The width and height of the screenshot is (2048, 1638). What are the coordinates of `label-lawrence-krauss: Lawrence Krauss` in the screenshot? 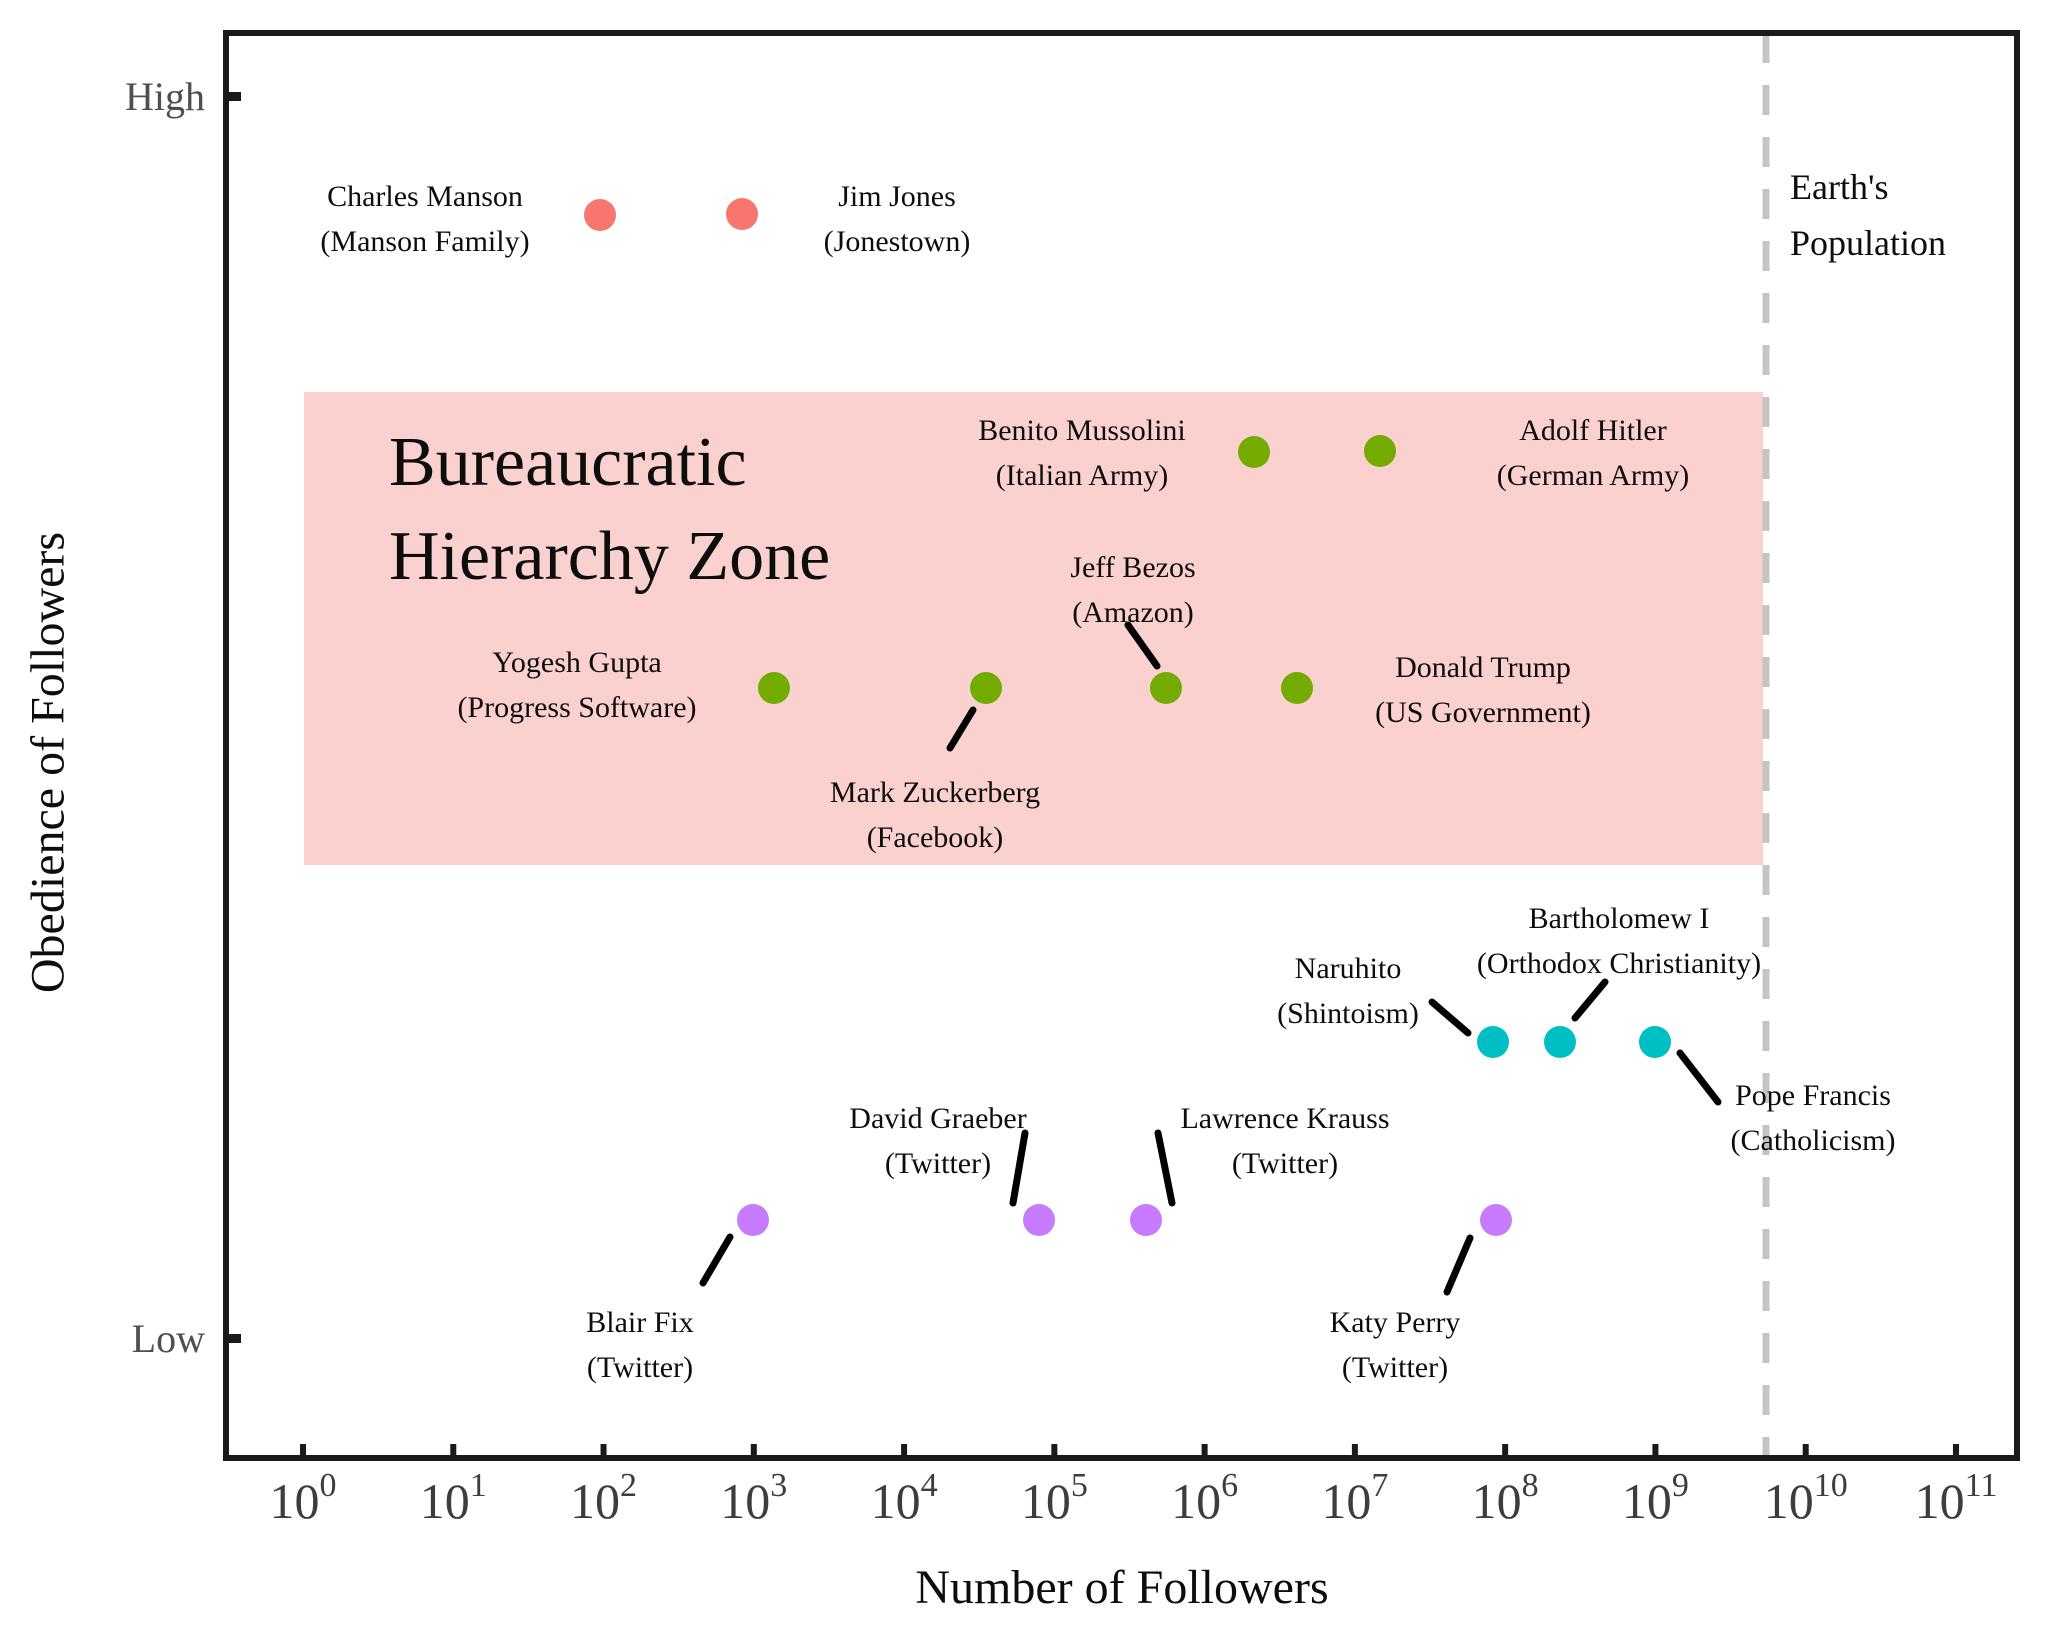 It's located at (1284, 1118).